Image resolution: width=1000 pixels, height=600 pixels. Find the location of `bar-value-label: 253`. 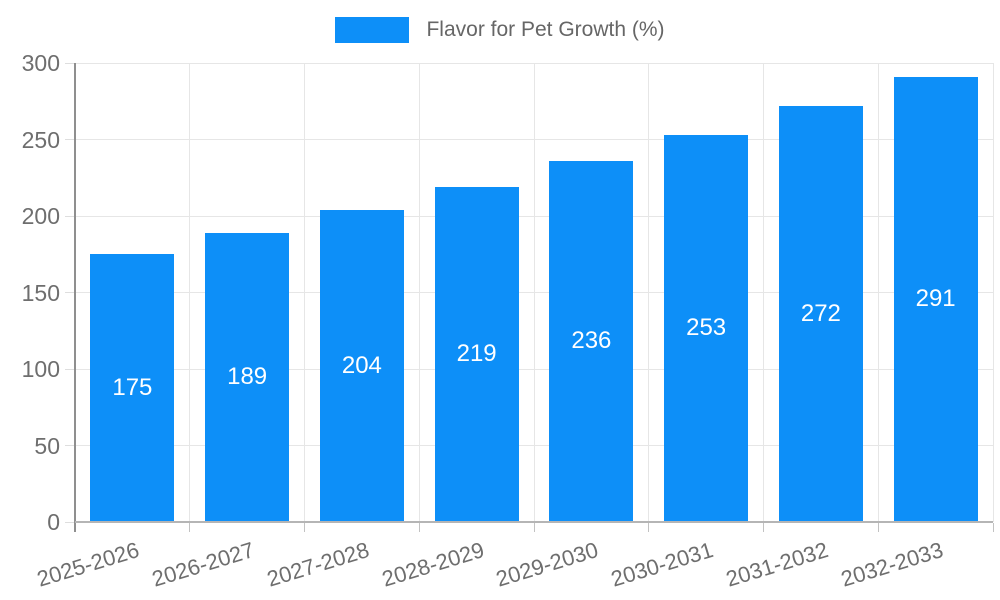

bar-value-label: 253 is located at coordinates (706, 328).